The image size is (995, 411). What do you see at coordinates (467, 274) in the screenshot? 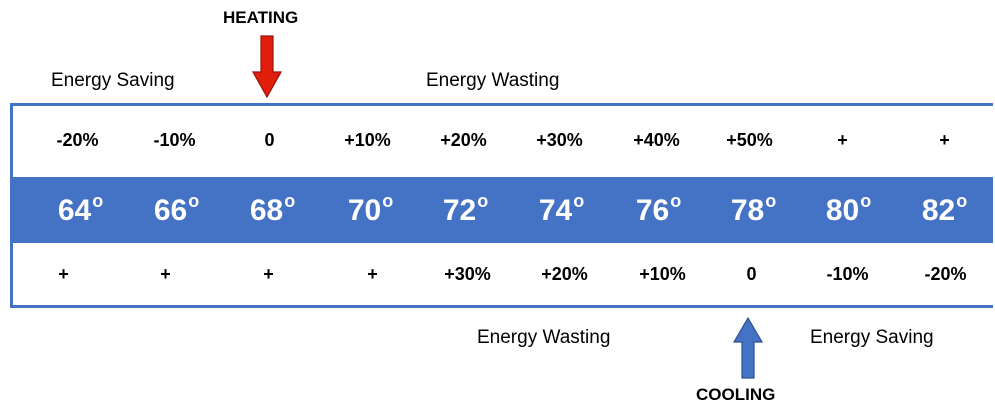
I see `cooling-pct-72: +30%` at bounding box center [467, 274].